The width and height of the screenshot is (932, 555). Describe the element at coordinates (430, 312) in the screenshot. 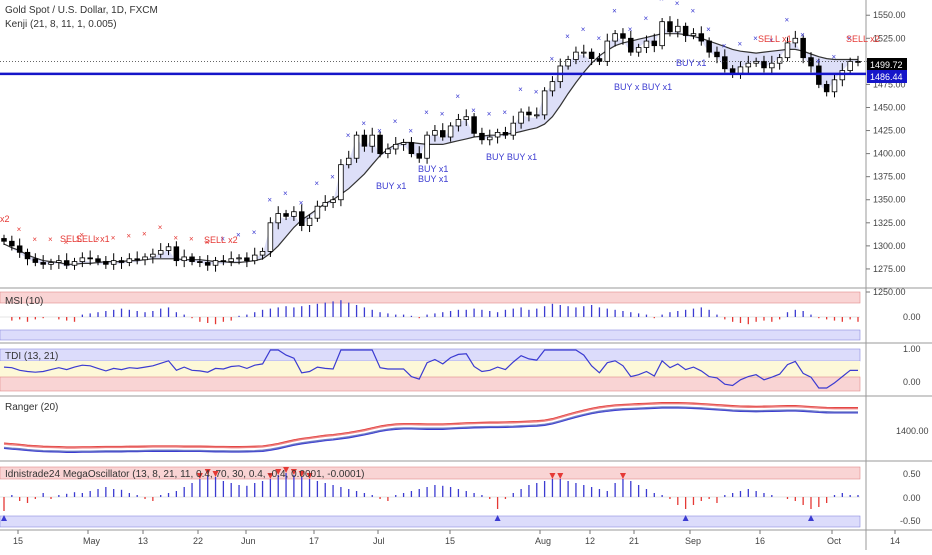

I see `msi-pane` at that location.